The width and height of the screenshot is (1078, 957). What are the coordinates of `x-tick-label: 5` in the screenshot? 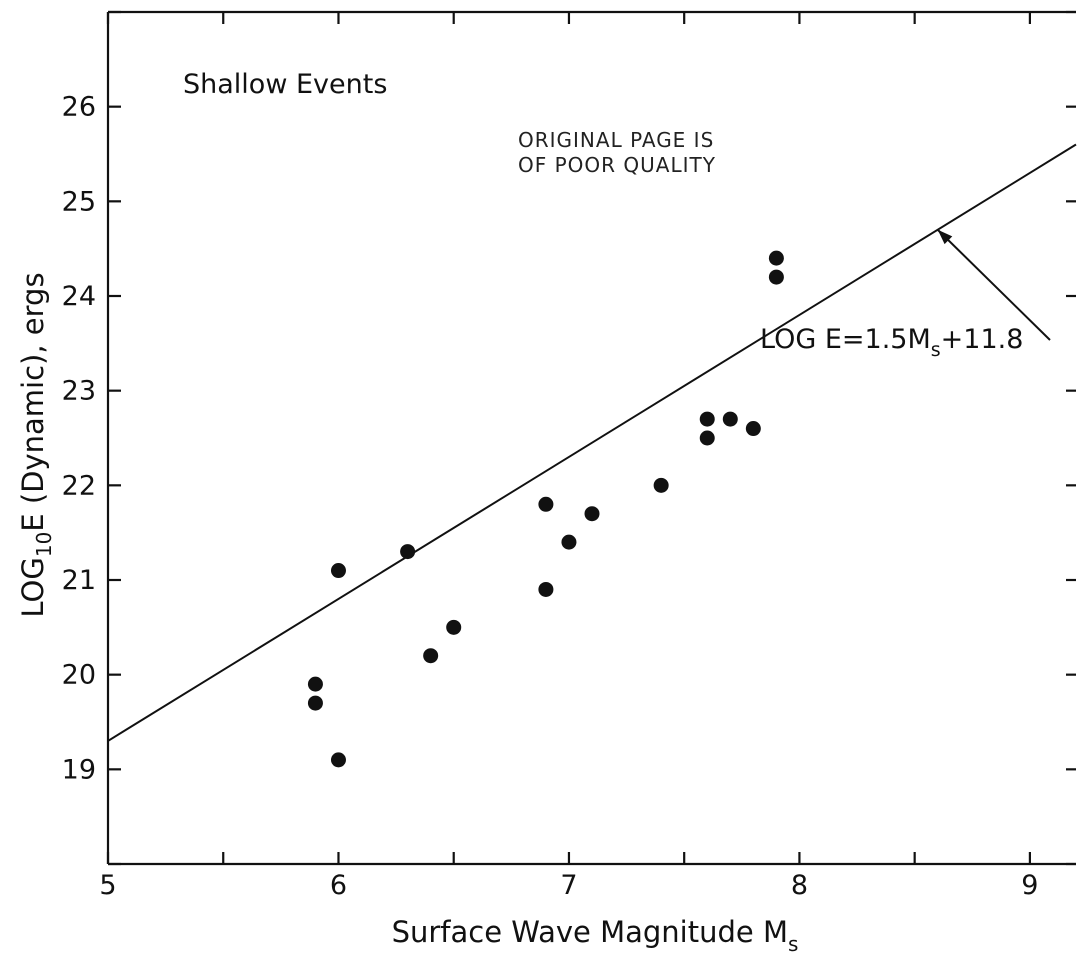 It's located at (107, 885).